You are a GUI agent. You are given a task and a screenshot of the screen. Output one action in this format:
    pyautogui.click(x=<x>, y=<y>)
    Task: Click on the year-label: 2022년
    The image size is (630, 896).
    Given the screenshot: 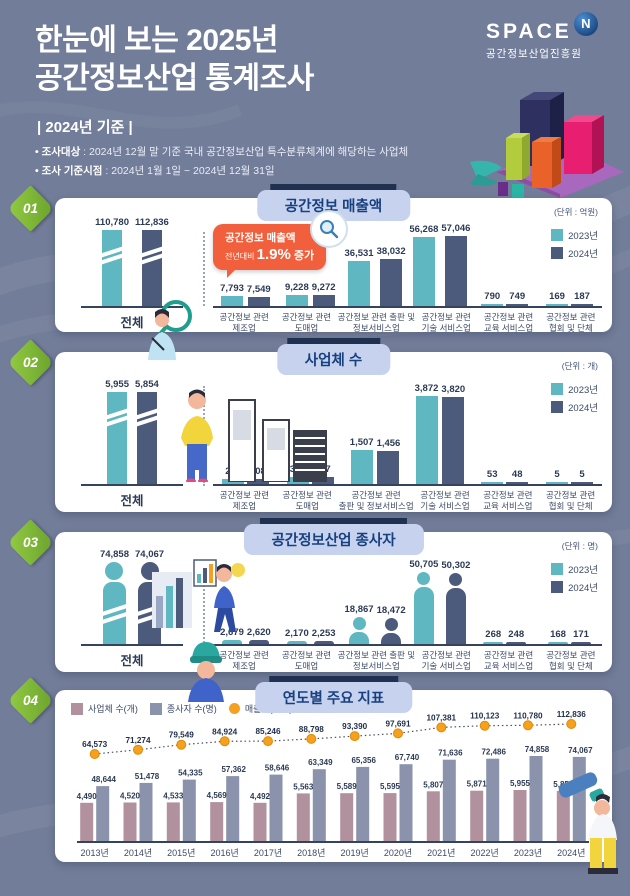 What is the action you would take?
    pyautogui.click(x=485, y=853)
    